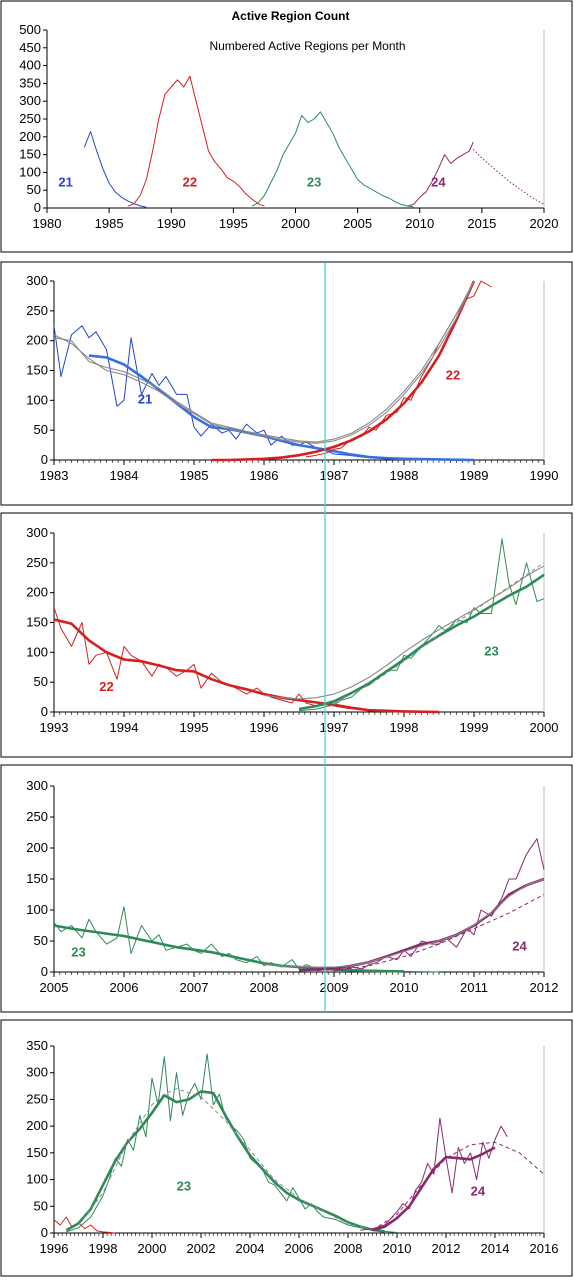 The image size is (575, 1280). What do you see at coordinates (54, 475) in the screenshot?
I see `x-tick-label: 1983` at bounding box center [54, 475].